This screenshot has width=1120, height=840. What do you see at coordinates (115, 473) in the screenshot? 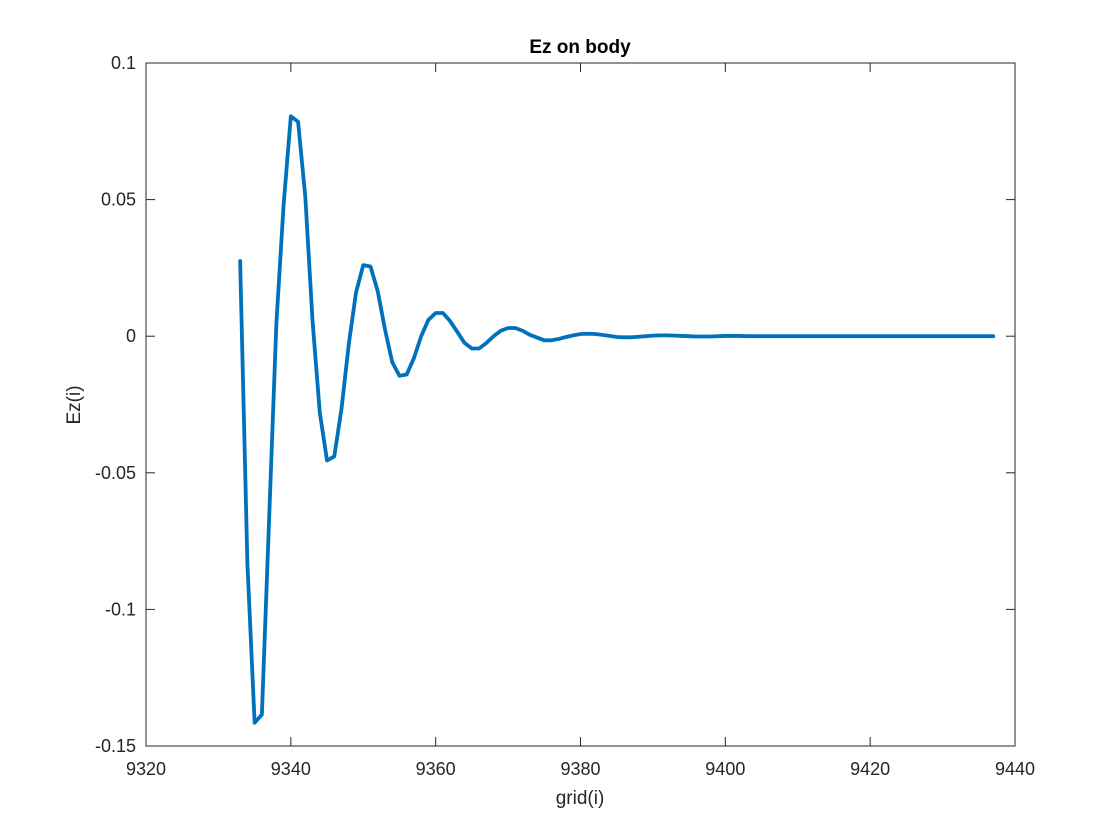
I see `y-tick-label: -0.05` at bounding box center [115, 473].